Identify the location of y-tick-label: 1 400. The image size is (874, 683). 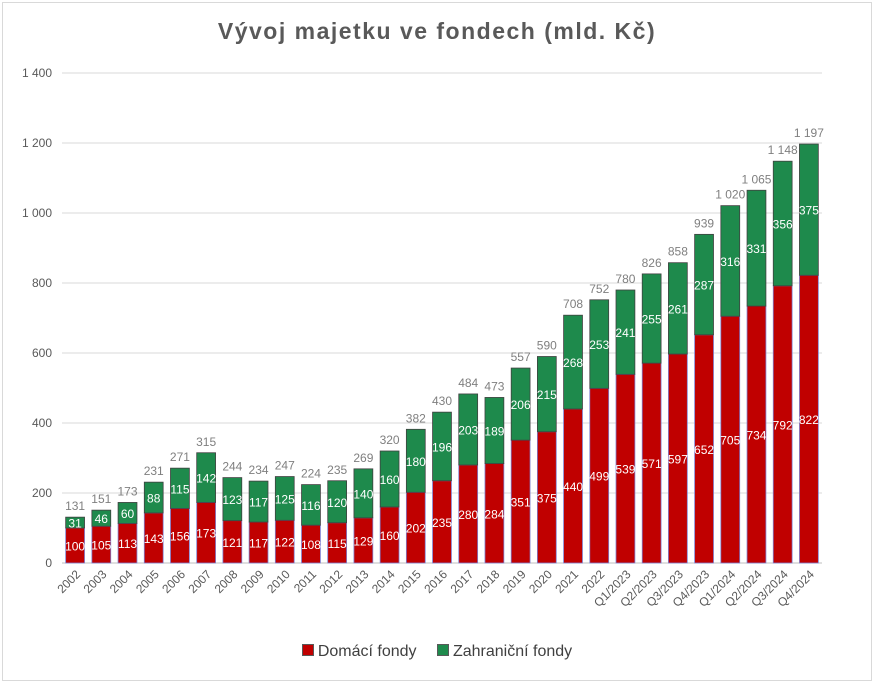
(37, 73).